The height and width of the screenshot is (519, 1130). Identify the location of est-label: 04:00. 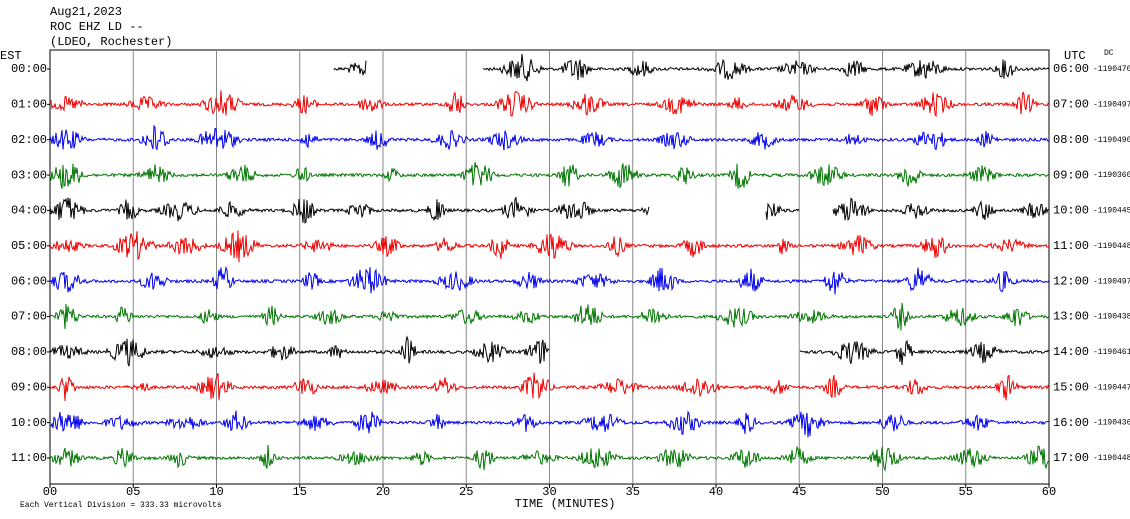
(29, 211).